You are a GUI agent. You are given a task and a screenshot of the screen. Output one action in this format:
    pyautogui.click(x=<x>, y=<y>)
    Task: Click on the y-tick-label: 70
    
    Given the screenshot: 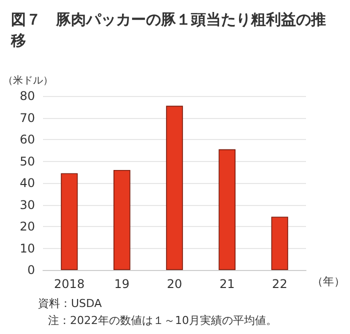 What is the action you would take?
    pyautogui.click(x=27, y=117)
    